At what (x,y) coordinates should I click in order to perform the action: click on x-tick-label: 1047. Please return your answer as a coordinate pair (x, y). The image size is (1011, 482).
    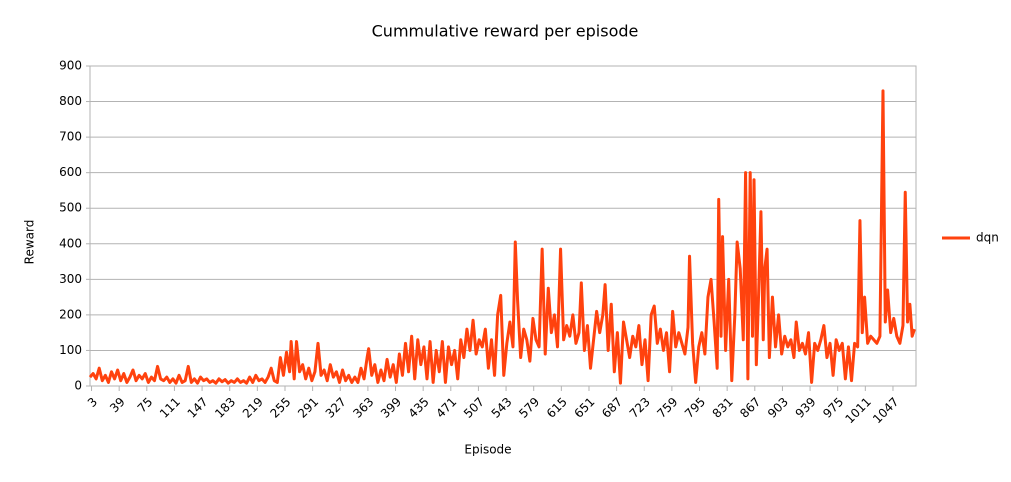
    Looking at the image, I should click on (885, 410).